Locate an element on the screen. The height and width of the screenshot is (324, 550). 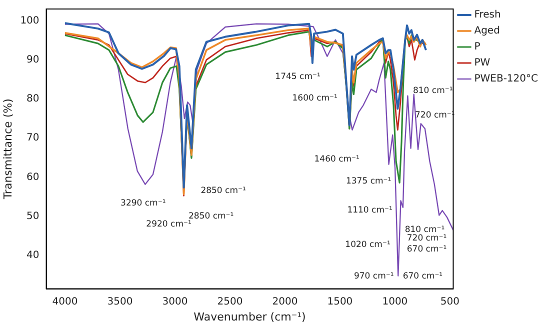
annotation: 1110 cm⁻¹ is located at coordinates (369, 211).